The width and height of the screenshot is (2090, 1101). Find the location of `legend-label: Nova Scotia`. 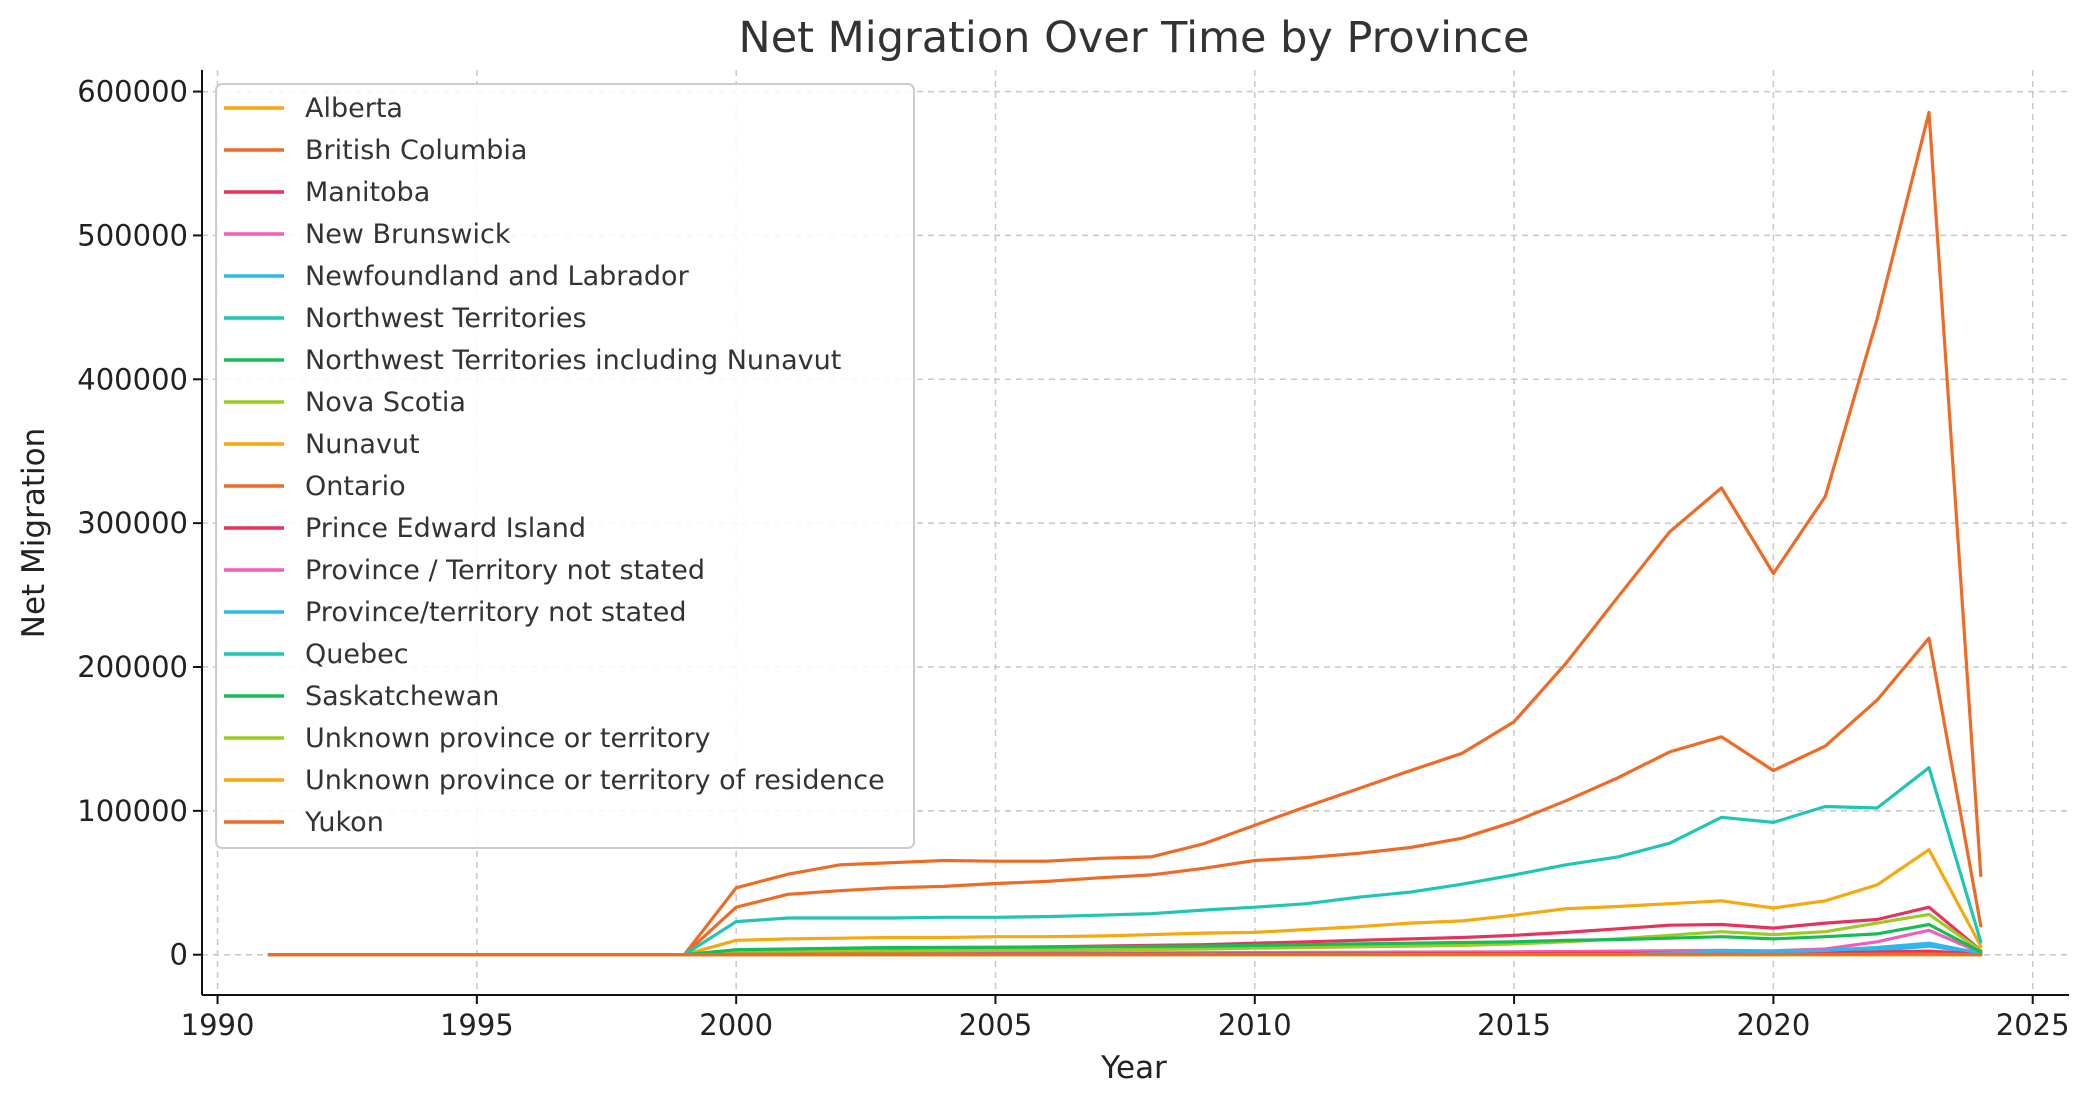

legend-label: Nova Scotia is located at coordinates (385, 402).